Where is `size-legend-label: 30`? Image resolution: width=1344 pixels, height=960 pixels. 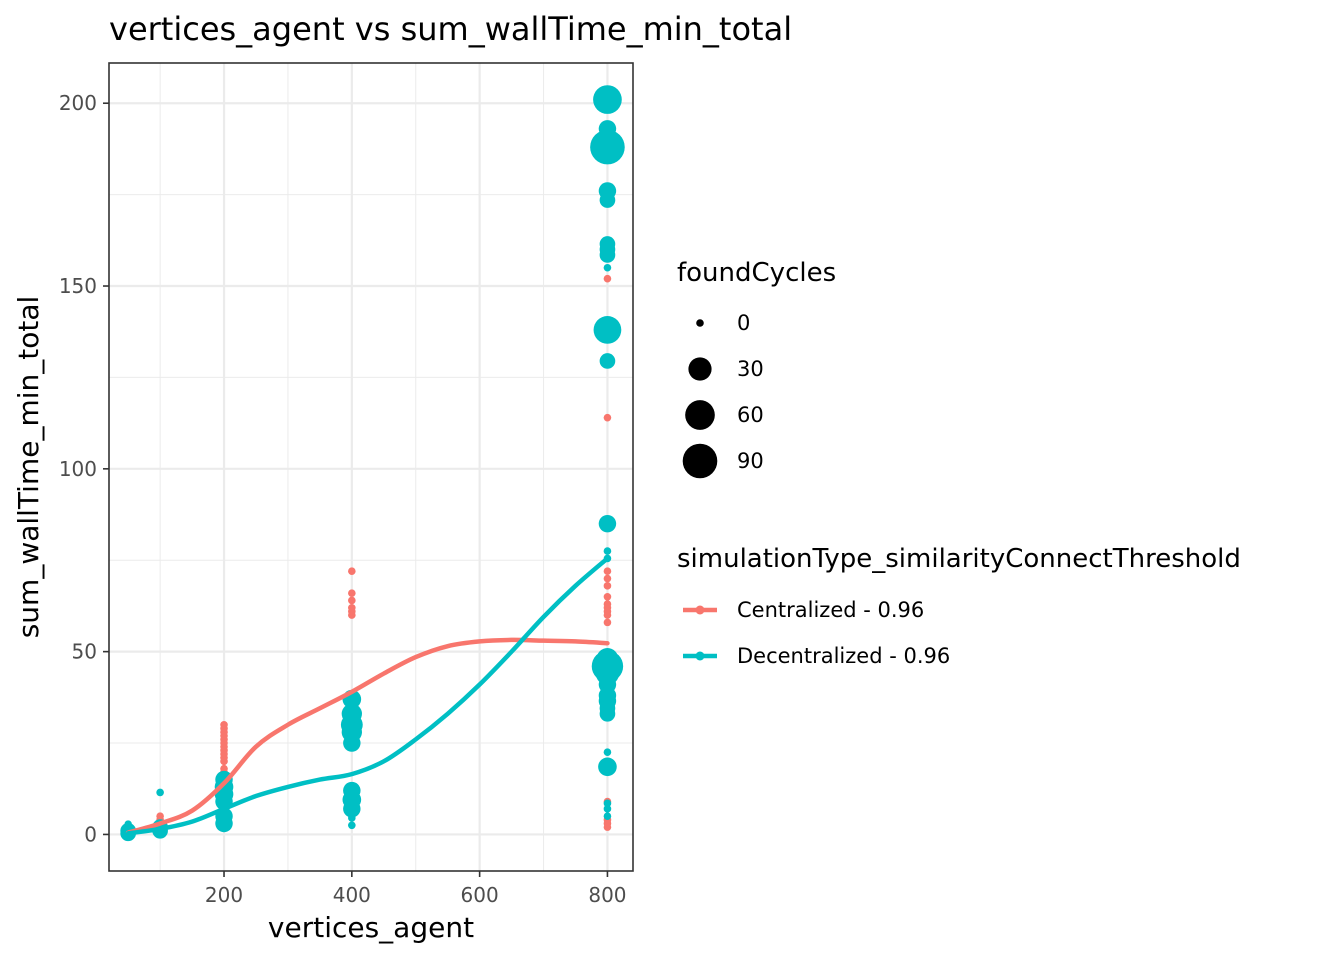 size-legend-label: 30 is located at coordinates (750, 369).